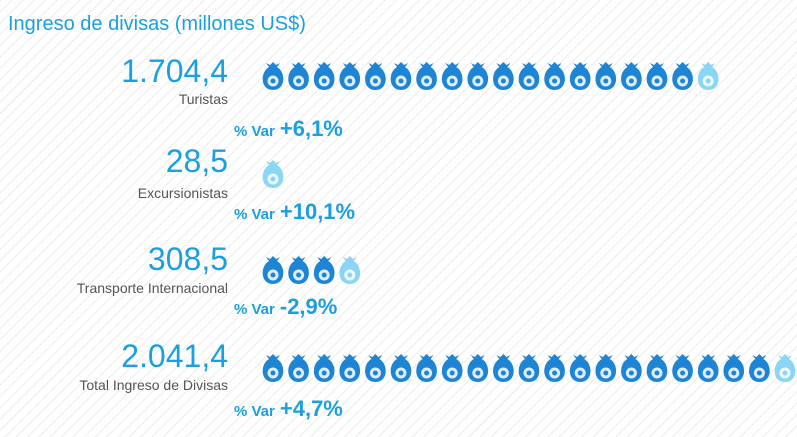  I want to click on value-label: 2.041,4, so click(174, 356).